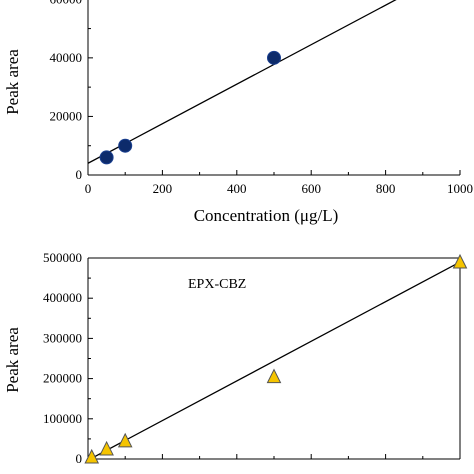  Describe the element at coordinates (88, 188) in the screenshot. I see `x-tick-label: 0` at that location.